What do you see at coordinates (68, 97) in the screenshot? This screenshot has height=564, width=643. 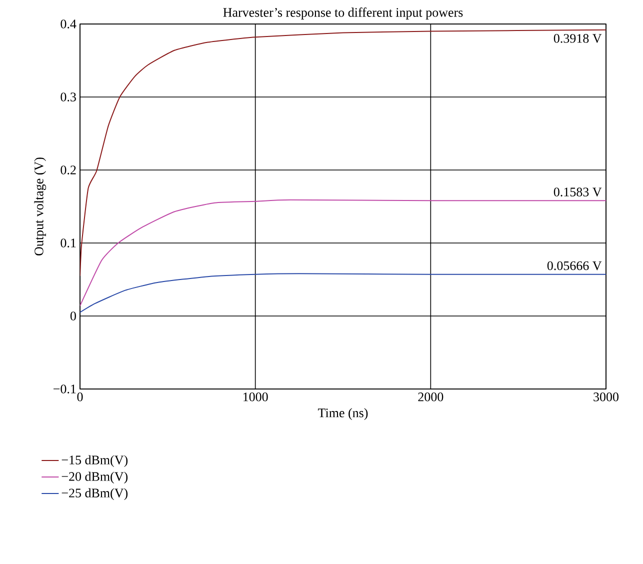 I see `y-tick-label: 0.3` at bounding box center [68, 97].